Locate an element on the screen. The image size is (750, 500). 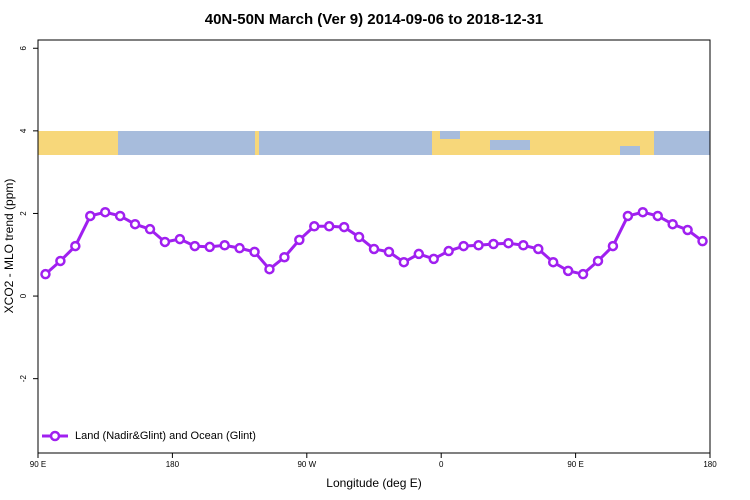
y-tick-label: 4 is located at coordinates (23, 130).